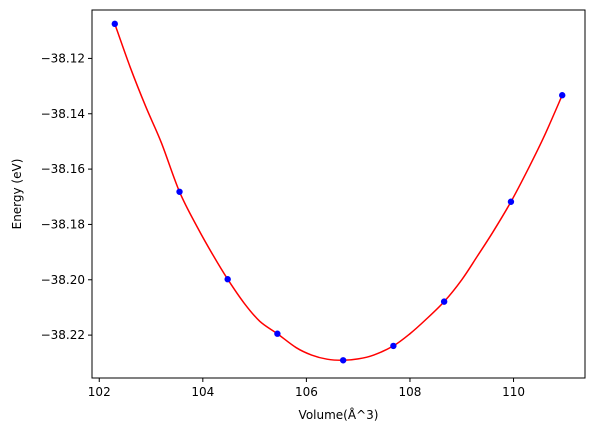 This screenshot has height=433, width=596. What do you see at coordinates (410, 392) in the screenshot?
I see `x-tick-label: 108` at bounding box center [410, 392].